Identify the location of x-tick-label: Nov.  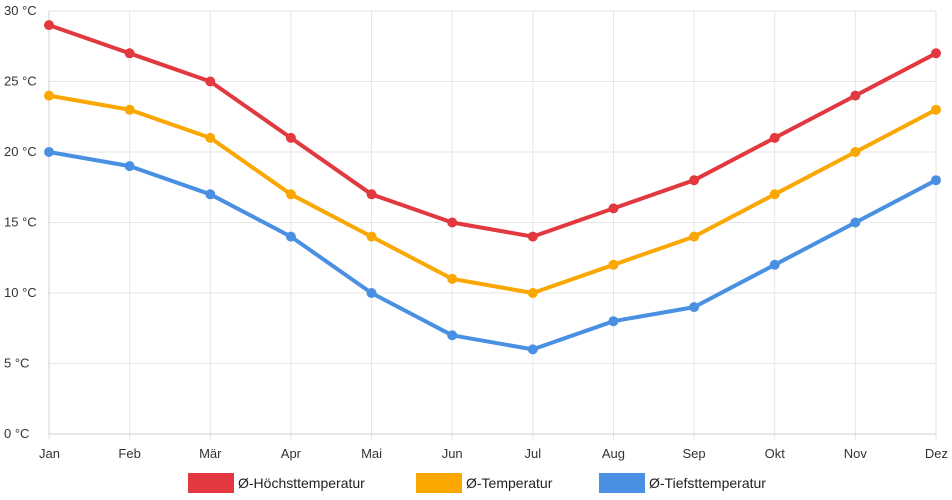
(856, 453).